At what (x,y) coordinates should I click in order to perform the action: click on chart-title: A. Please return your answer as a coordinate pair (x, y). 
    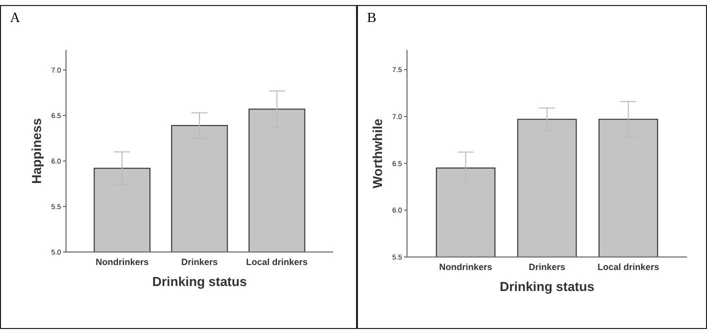
    Looking at the image, I should click on (15, 18).